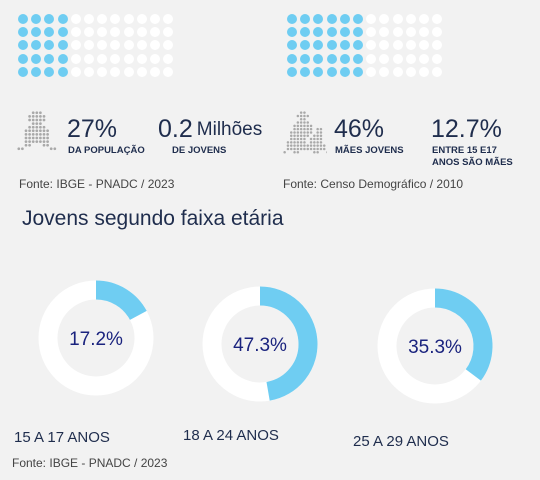  Describe the element at coordinates (359, 129) in the screenshot. I see `young-mothers-percent: 46%` at that location.